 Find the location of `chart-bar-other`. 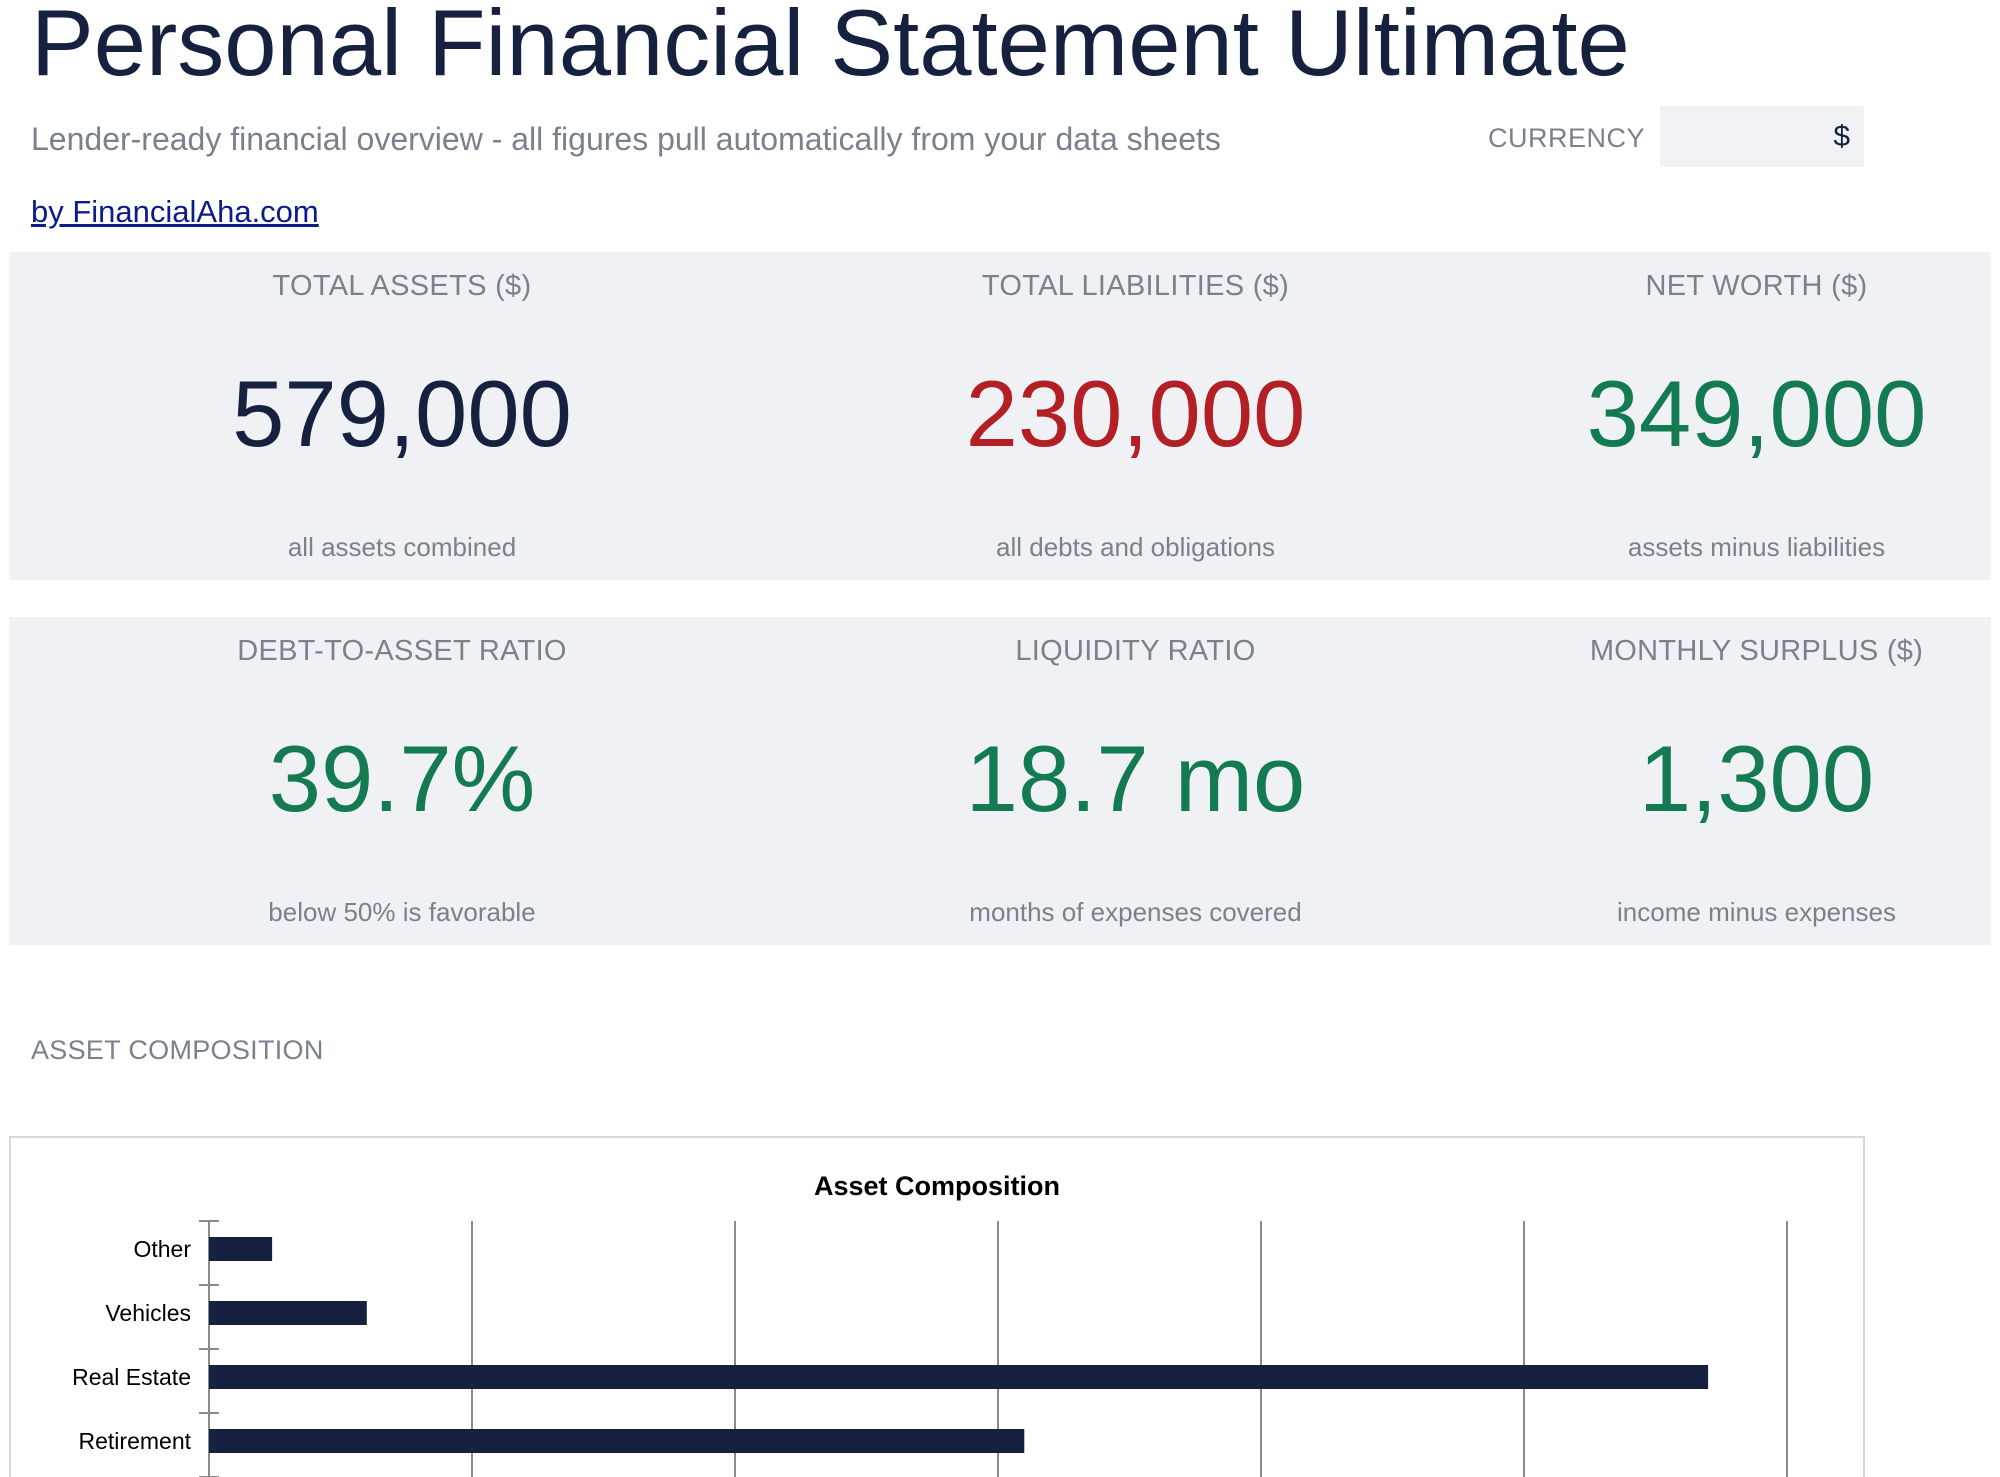

chart-bar-other is located at coordinates (241, 1249).